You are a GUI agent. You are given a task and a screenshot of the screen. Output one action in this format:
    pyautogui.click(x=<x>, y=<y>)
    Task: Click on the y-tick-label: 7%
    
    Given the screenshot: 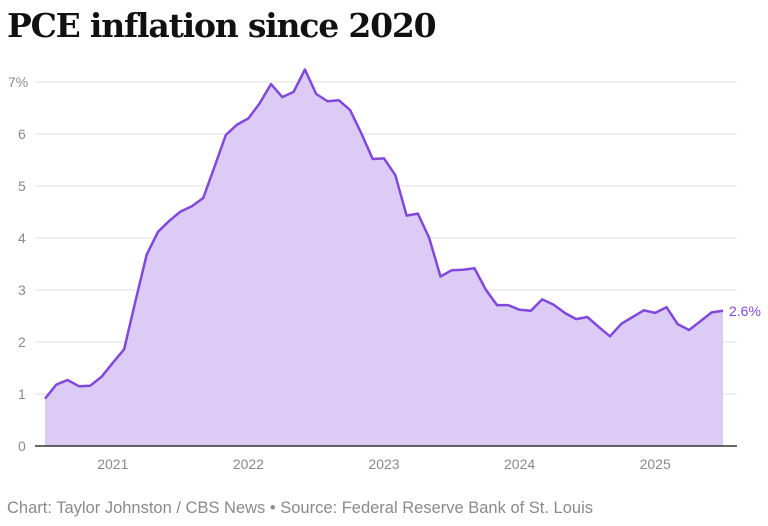 What is the action you would take?
    pyautogui.click(x=18, y=82)
    